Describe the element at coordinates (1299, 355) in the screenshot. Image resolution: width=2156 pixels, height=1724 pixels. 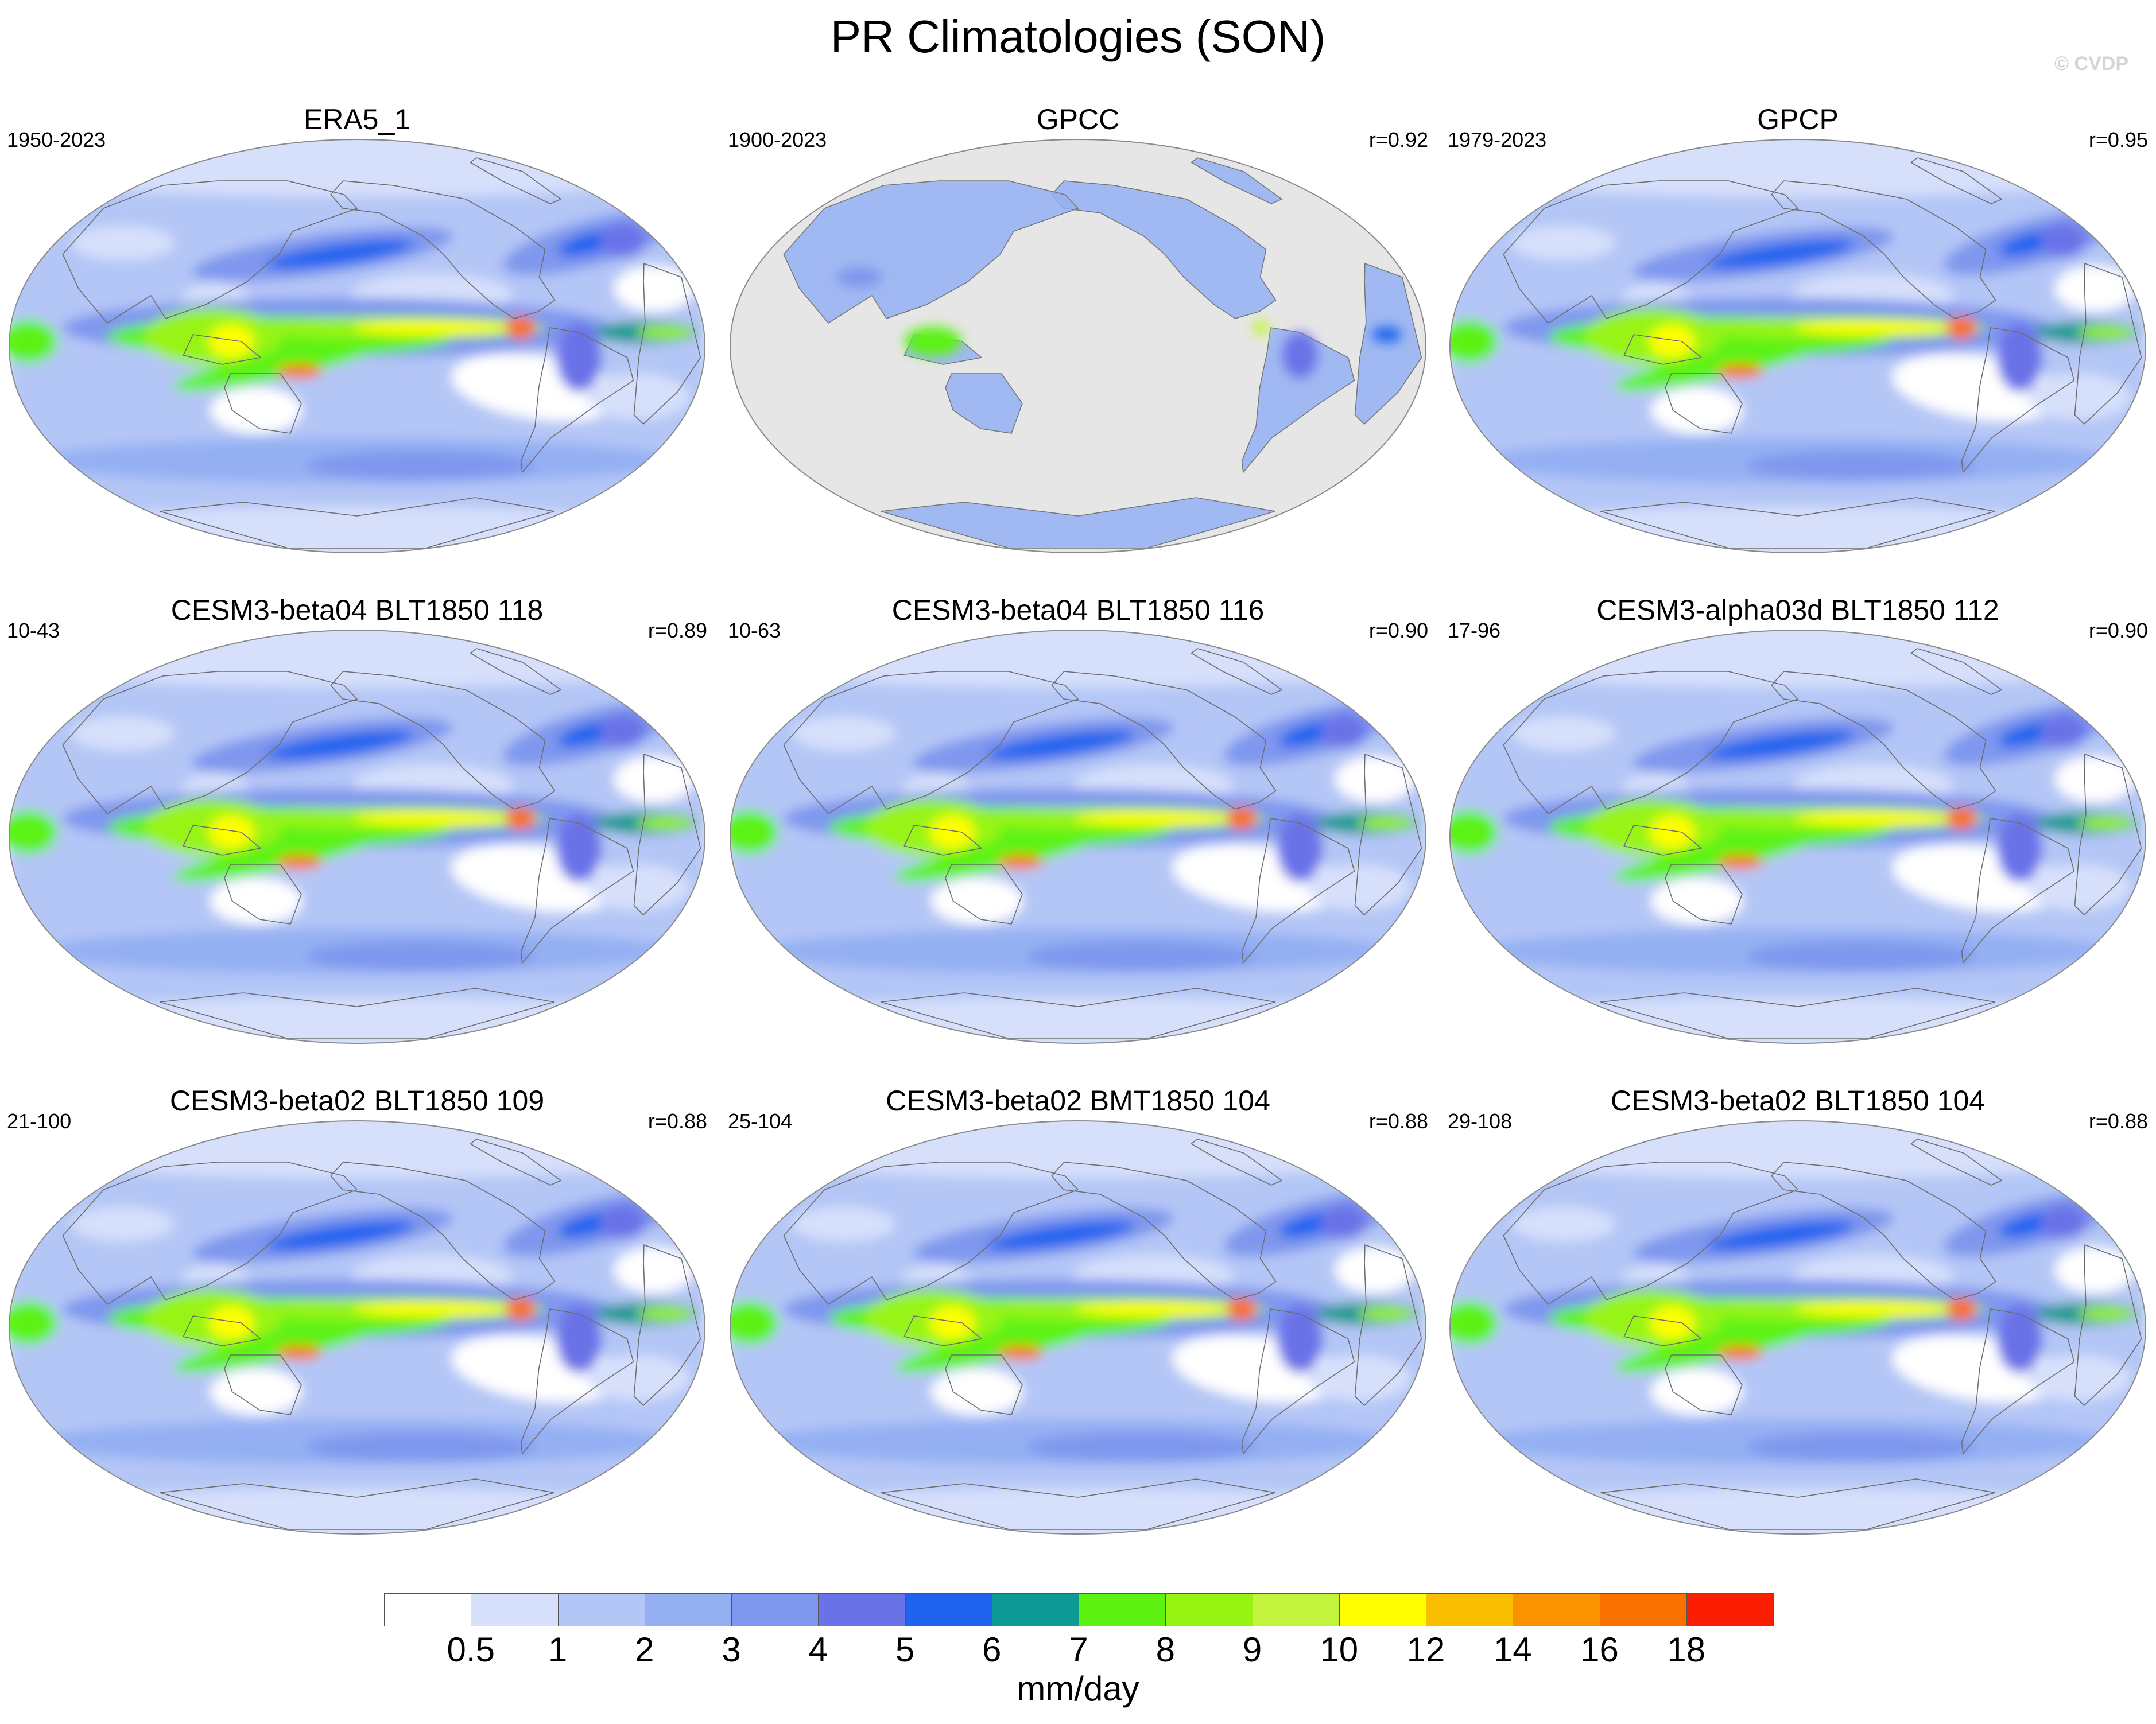
I see `amazon-land` at that location.